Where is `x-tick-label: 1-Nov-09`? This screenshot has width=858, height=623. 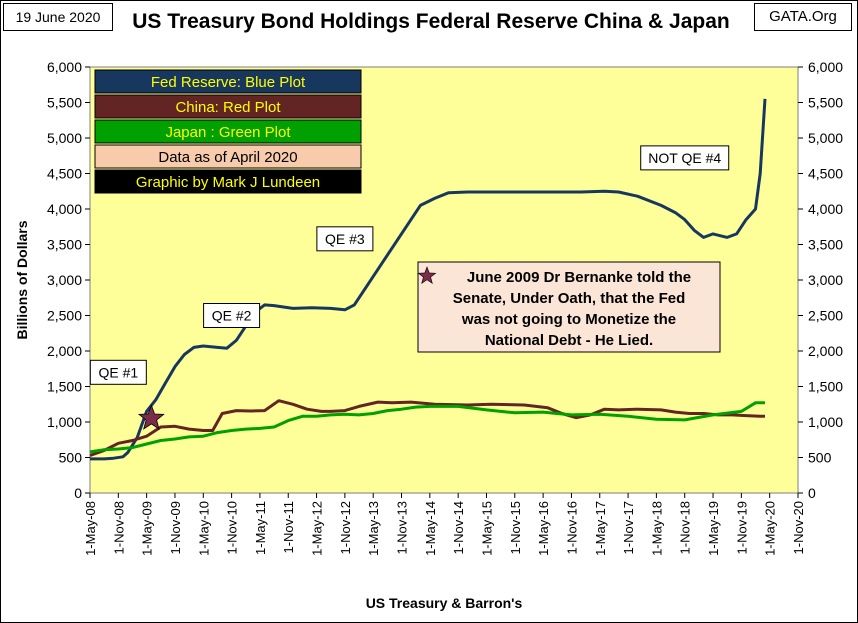
x-tick-label: 1-Nov-09 is located at coordinates (175, 527).